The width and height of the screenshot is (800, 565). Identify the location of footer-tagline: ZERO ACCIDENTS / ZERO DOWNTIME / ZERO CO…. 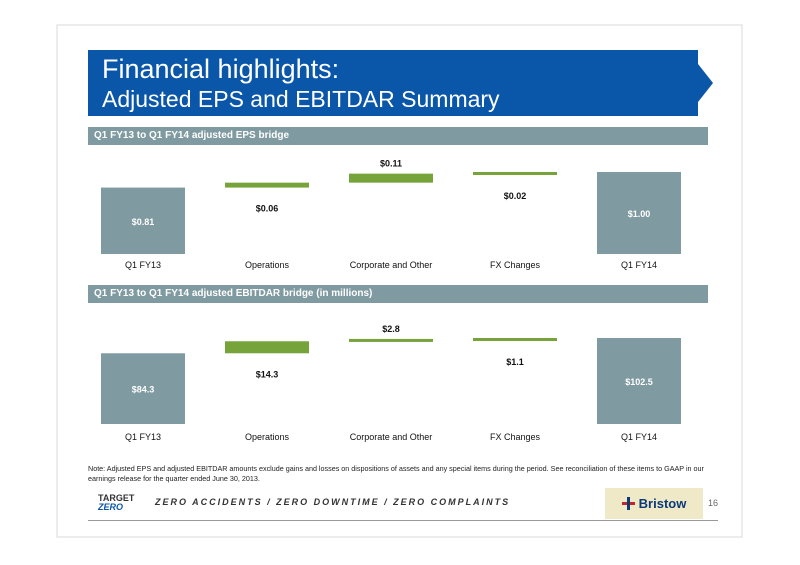
(333, 502).